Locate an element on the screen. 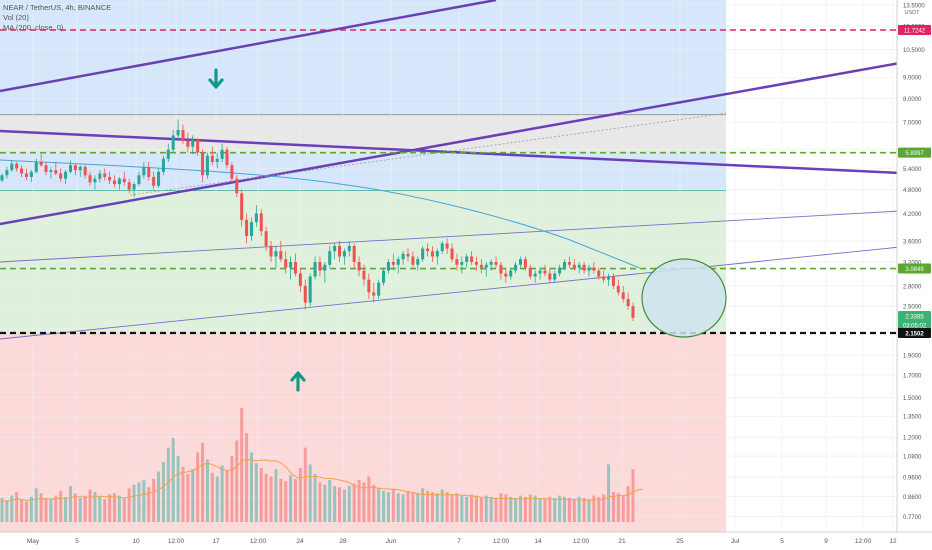 The image size is (932, 550). price-label: 5.8997 is located at coordinates (914, 154).